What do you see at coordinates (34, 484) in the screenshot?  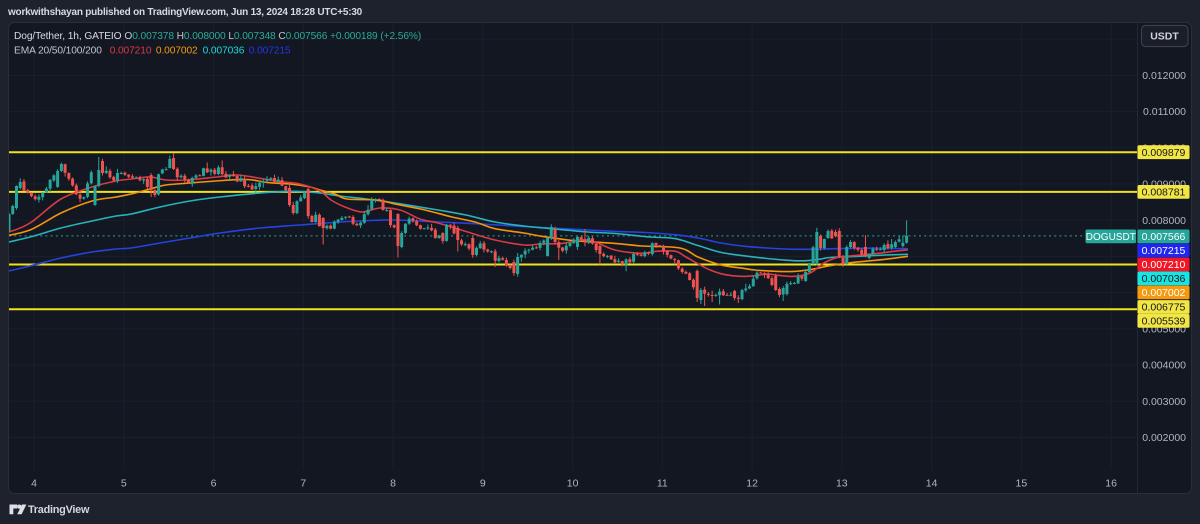 I see `svg-text: 4` at bounding box center [34, 484].